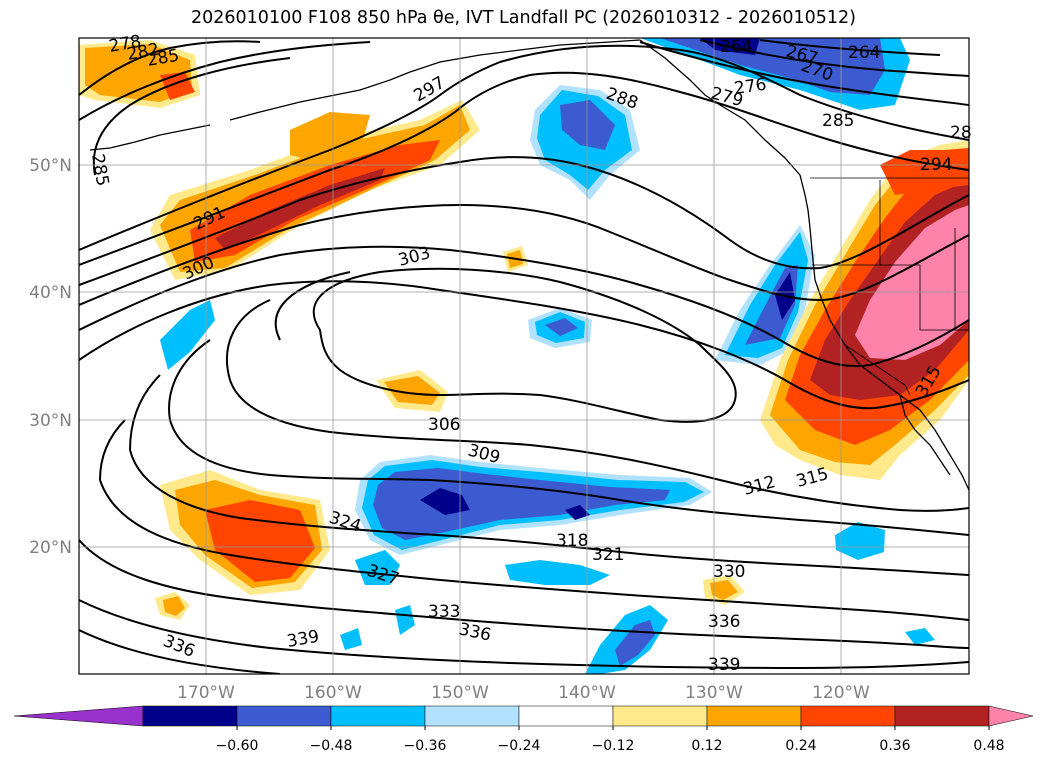  Describe the element at coordinates (50, 357) in the screenshot. I see `latitude-labels: 50°N 40°N 30°N 20°N` at that location.